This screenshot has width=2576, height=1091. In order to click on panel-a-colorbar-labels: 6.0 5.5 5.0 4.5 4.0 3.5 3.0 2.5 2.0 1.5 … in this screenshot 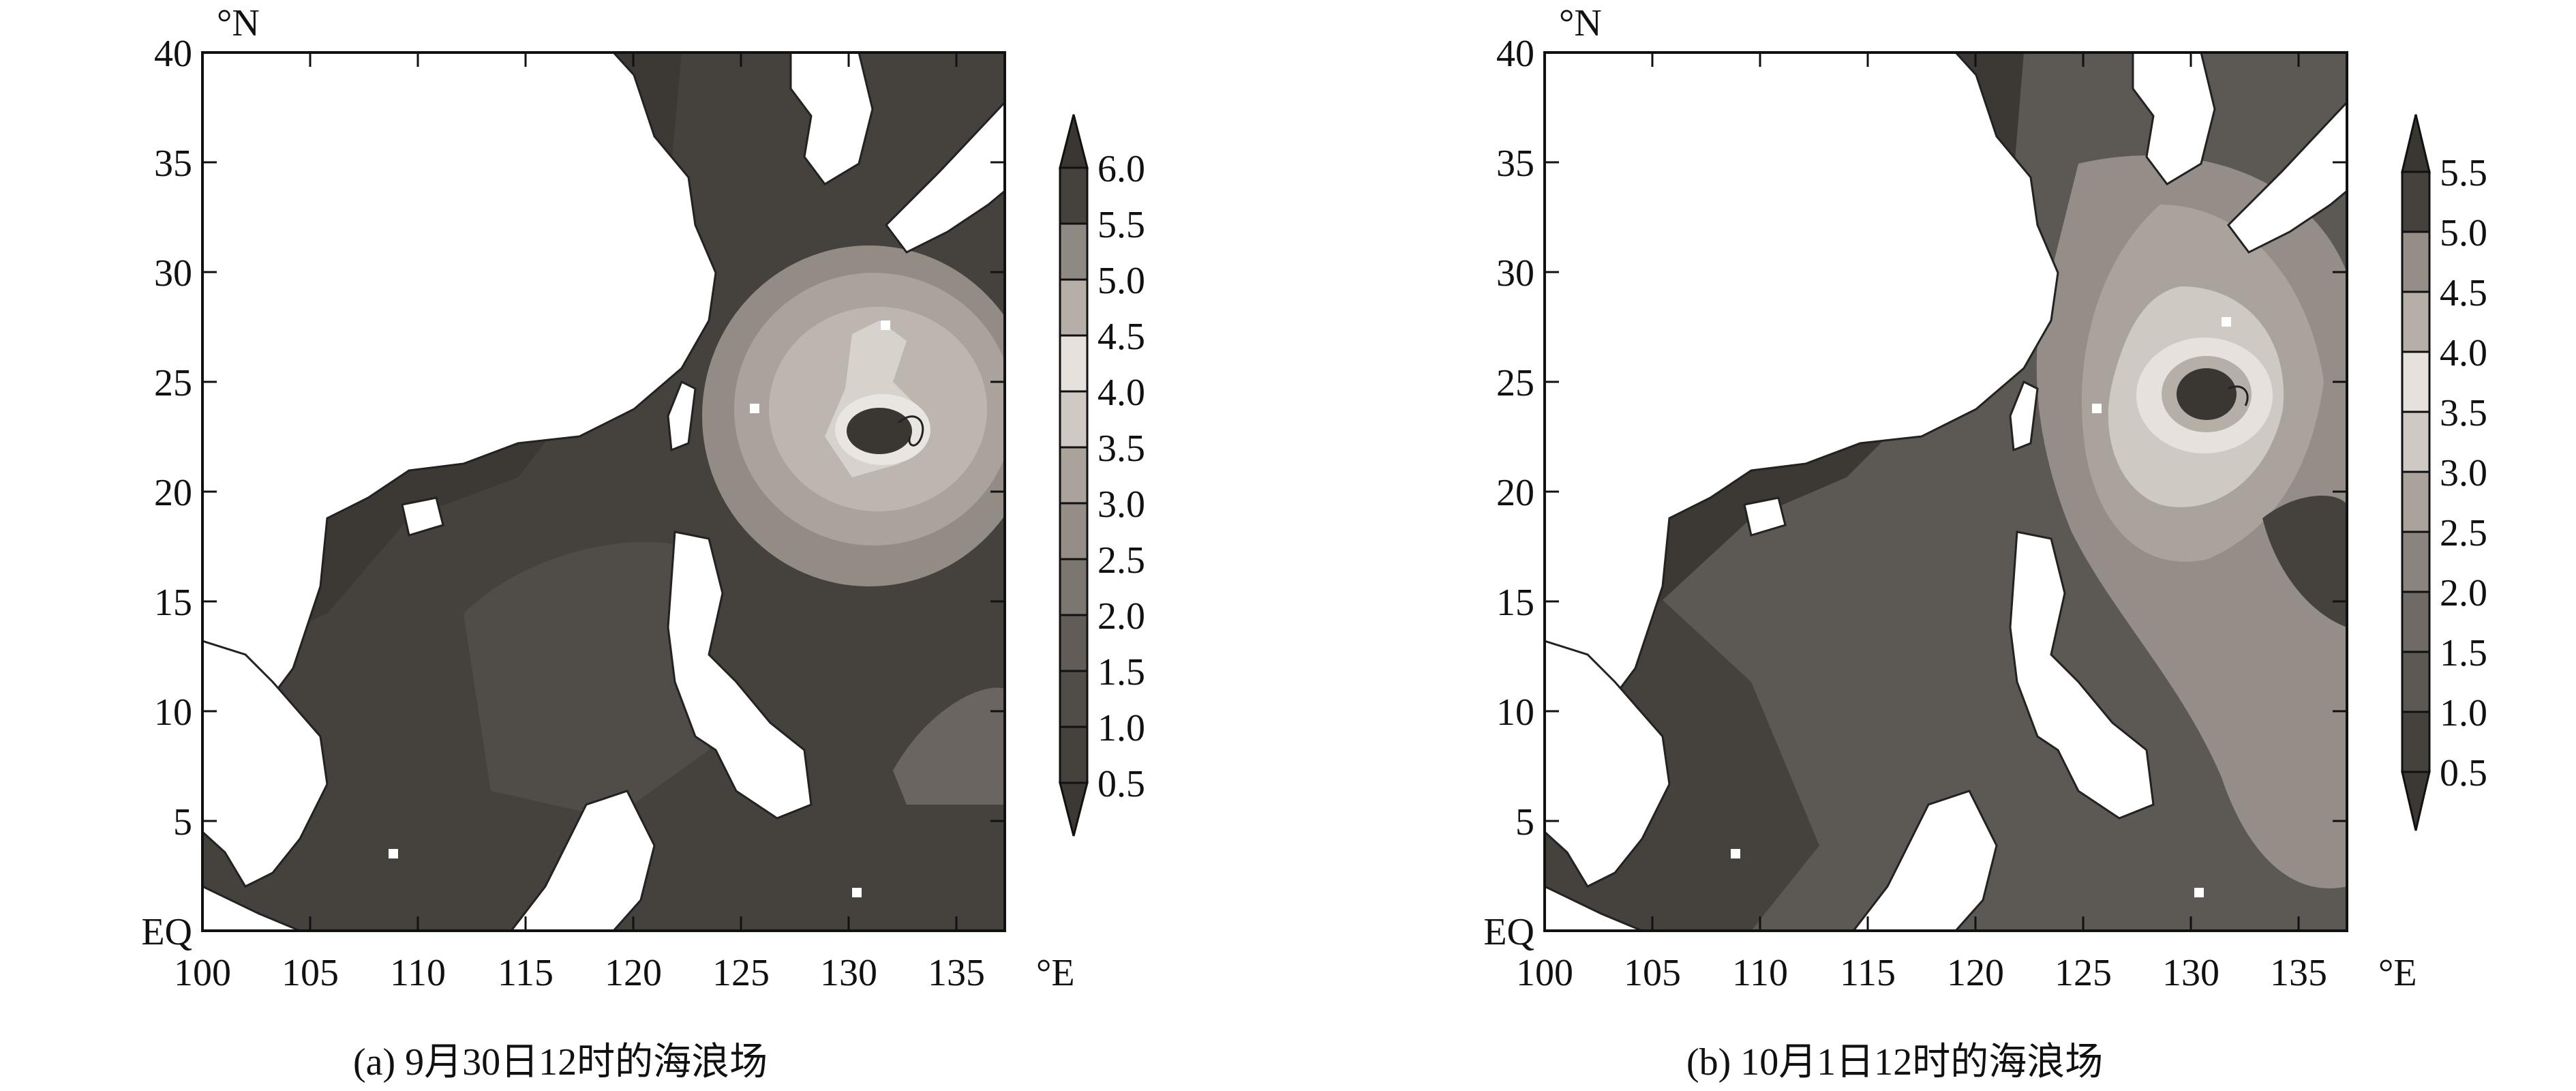, I will do `click(1121, 476)`.